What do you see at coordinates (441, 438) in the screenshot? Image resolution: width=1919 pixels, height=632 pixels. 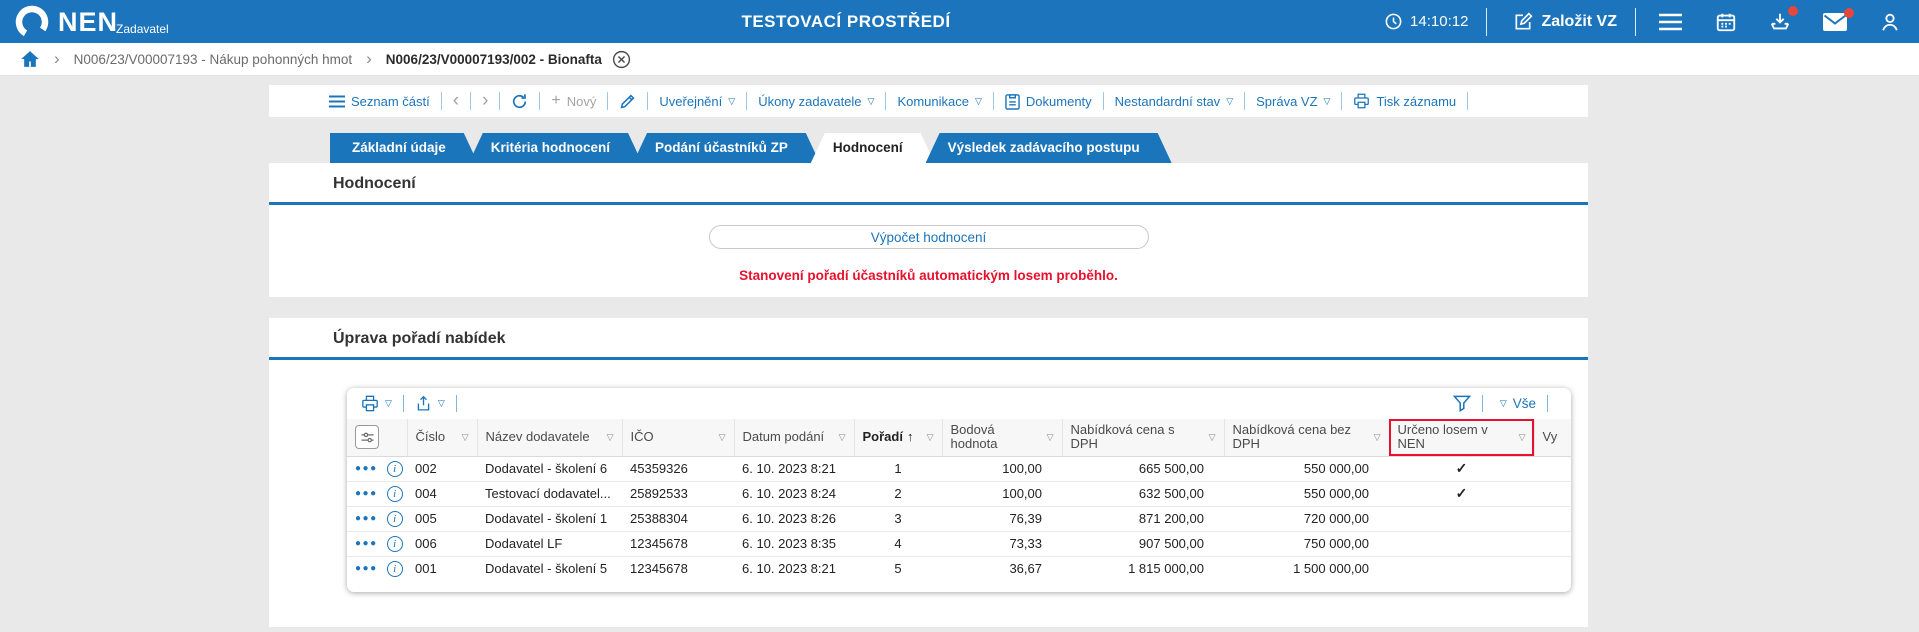 I see `col-header-cislo: Číslo ▽` at bounding box center [441, 438].